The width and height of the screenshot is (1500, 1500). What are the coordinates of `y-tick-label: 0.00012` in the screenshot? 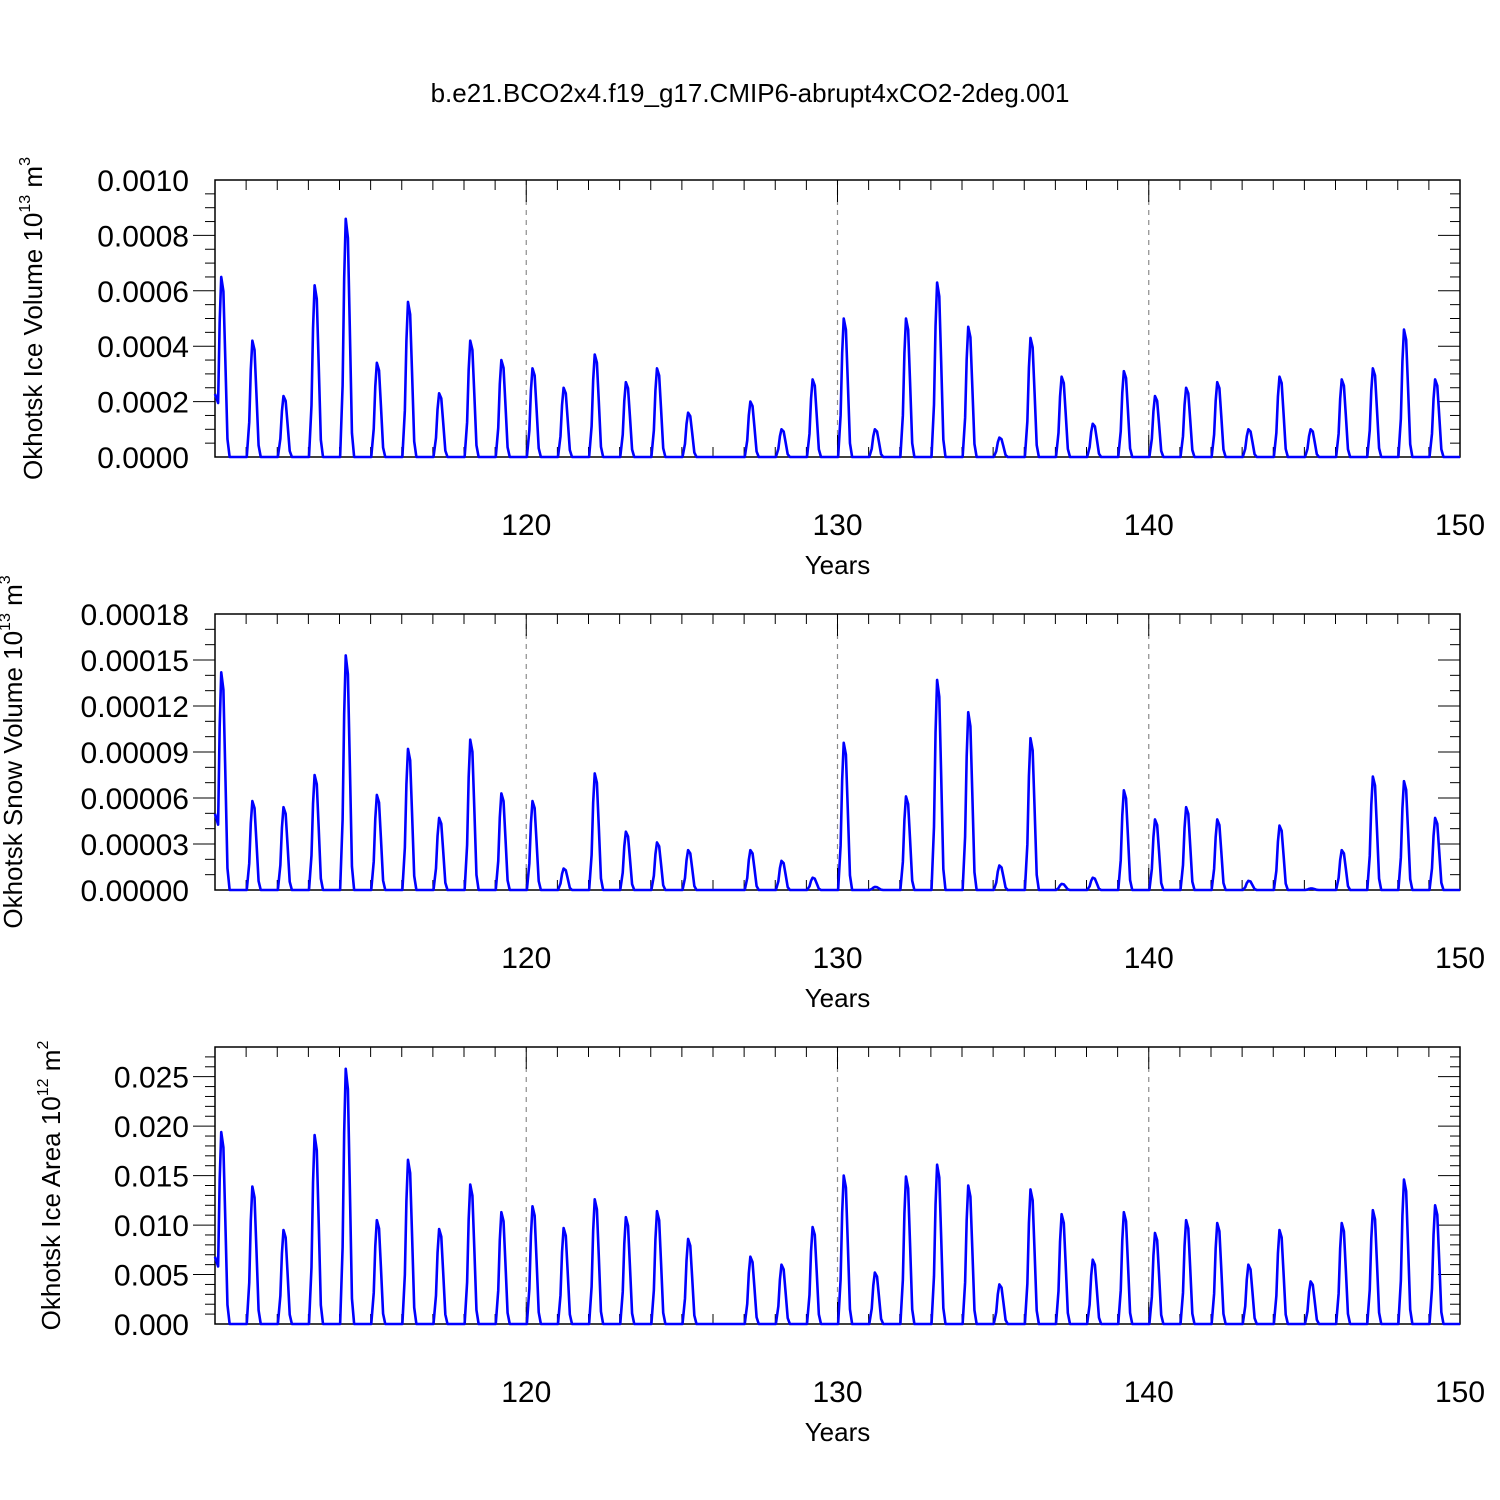 It's located at (135, 707).